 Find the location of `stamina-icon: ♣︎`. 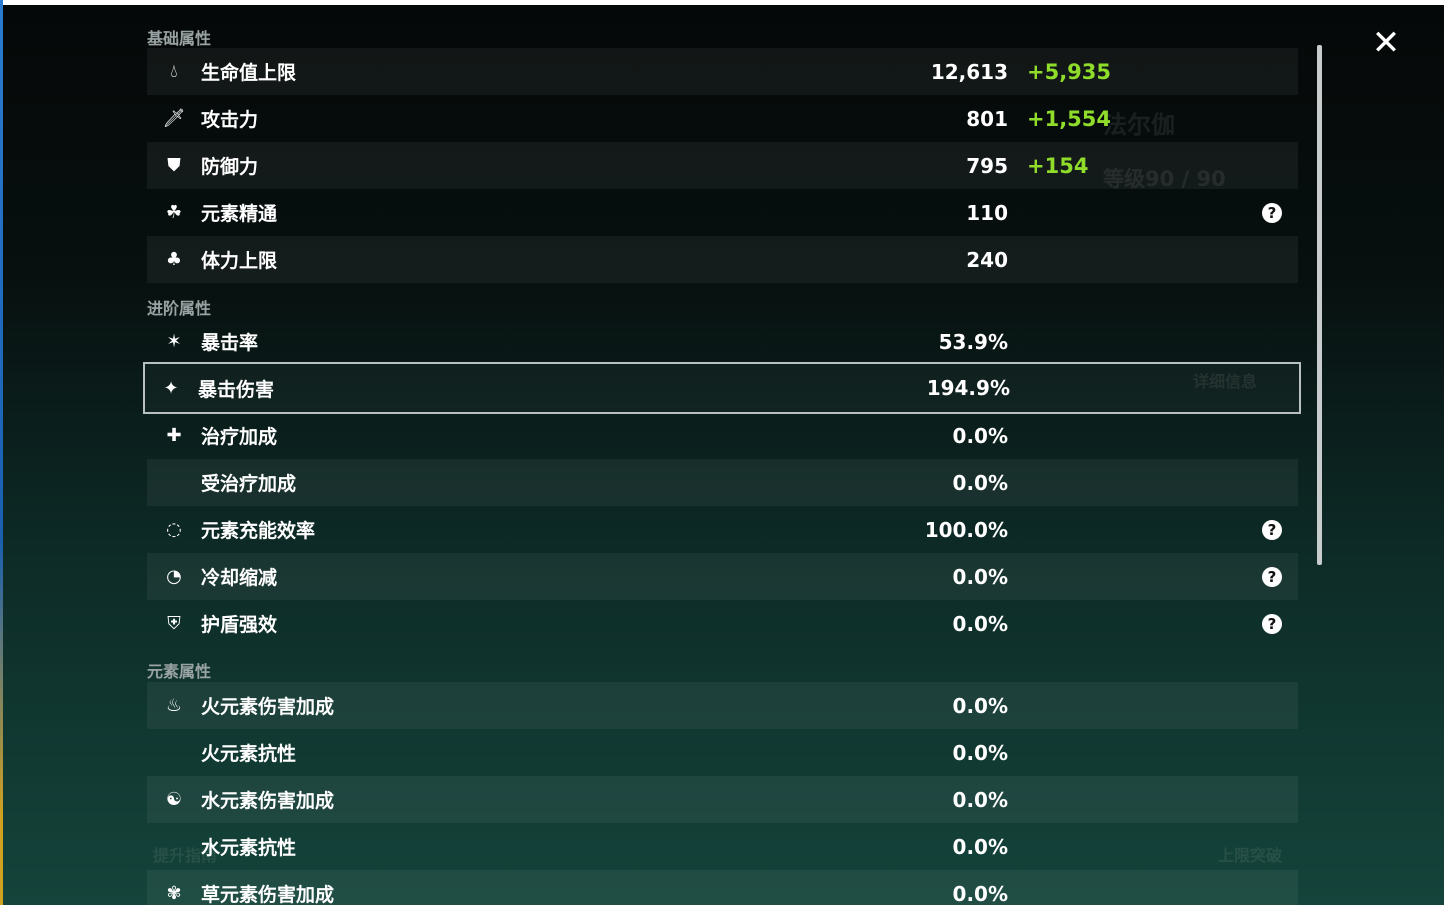

stamina-icon: ♣︎ is located at coordinates (174, 259).